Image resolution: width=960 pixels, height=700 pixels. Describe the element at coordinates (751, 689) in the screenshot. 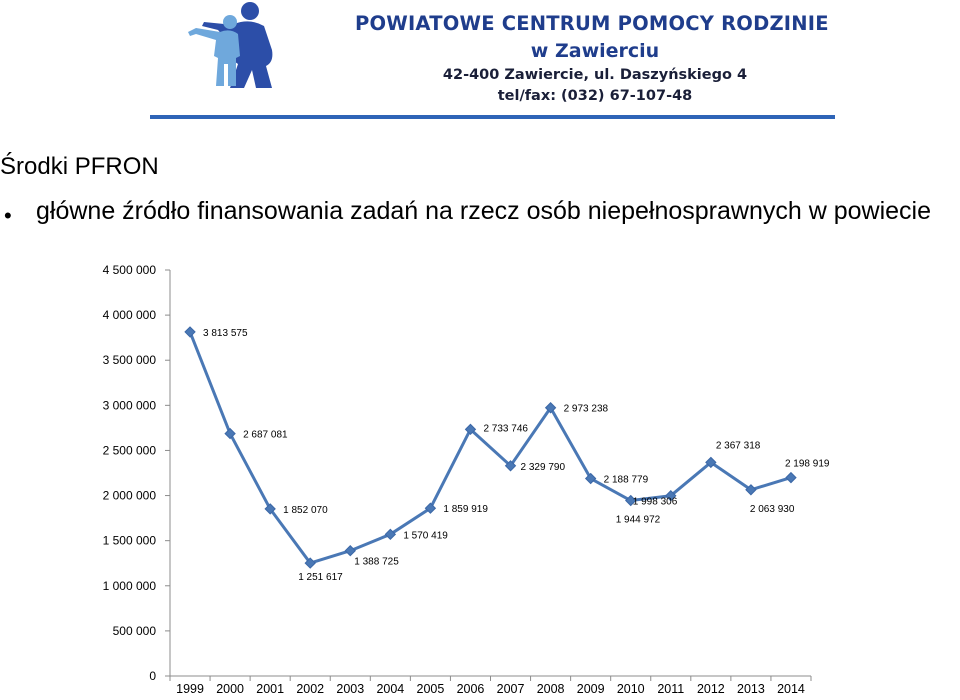

I see `x-tick-label: 2013` at that location.